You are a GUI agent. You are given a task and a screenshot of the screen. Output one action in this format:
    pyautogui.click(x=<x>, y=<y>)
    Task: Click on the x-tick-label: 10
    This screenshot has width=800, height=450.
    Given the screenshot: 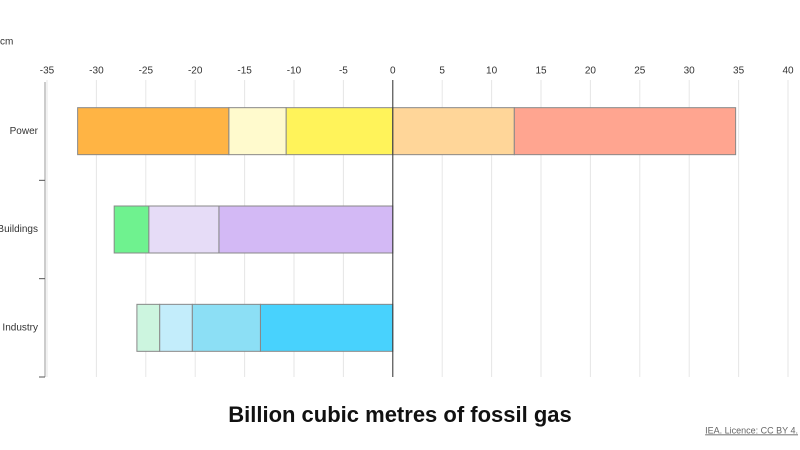 What is the action you would take?
    pyautogui.click(x=492, y=71)
    